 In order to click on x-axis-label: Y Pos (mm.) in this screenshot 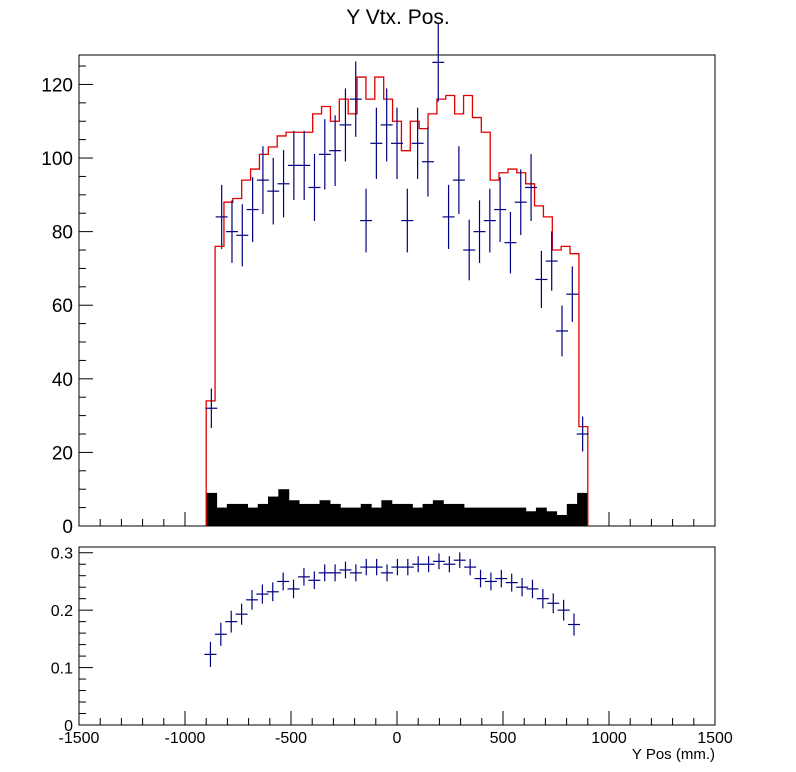, I will do `click(673, 754)`.